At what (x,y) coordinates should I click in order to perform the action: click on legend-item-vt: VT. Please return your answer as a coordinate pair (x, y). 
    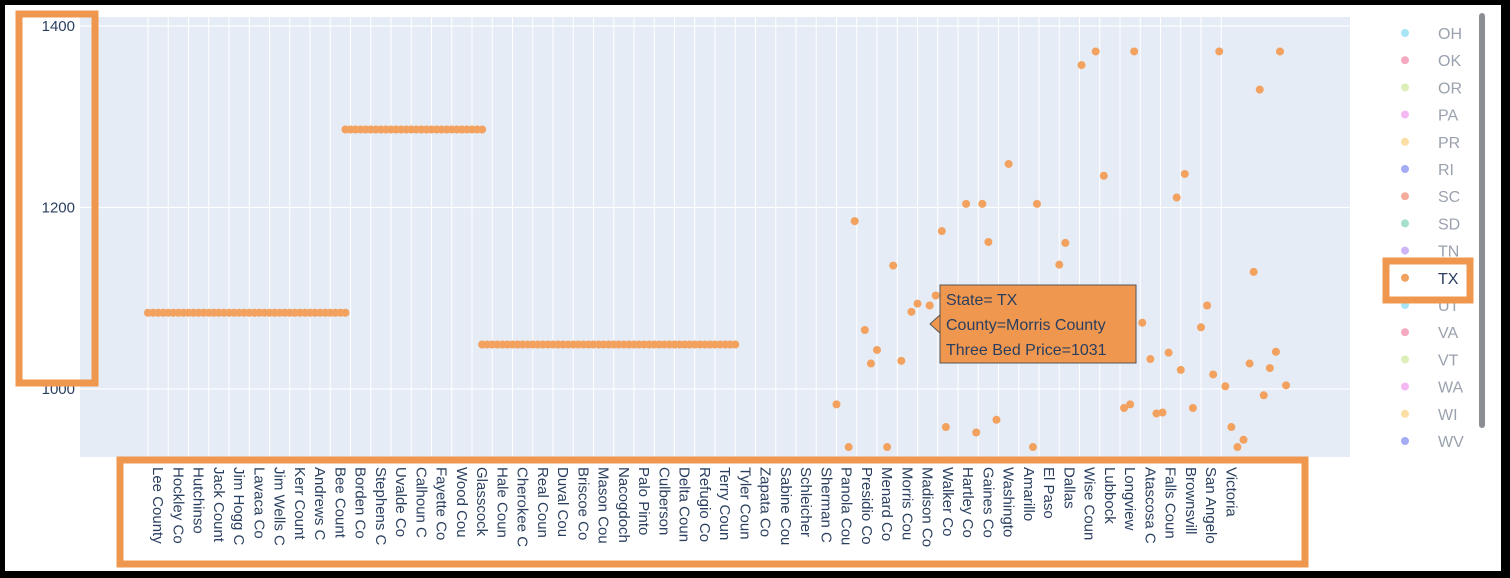
    Looking at the image, I should click on (1430, 360).